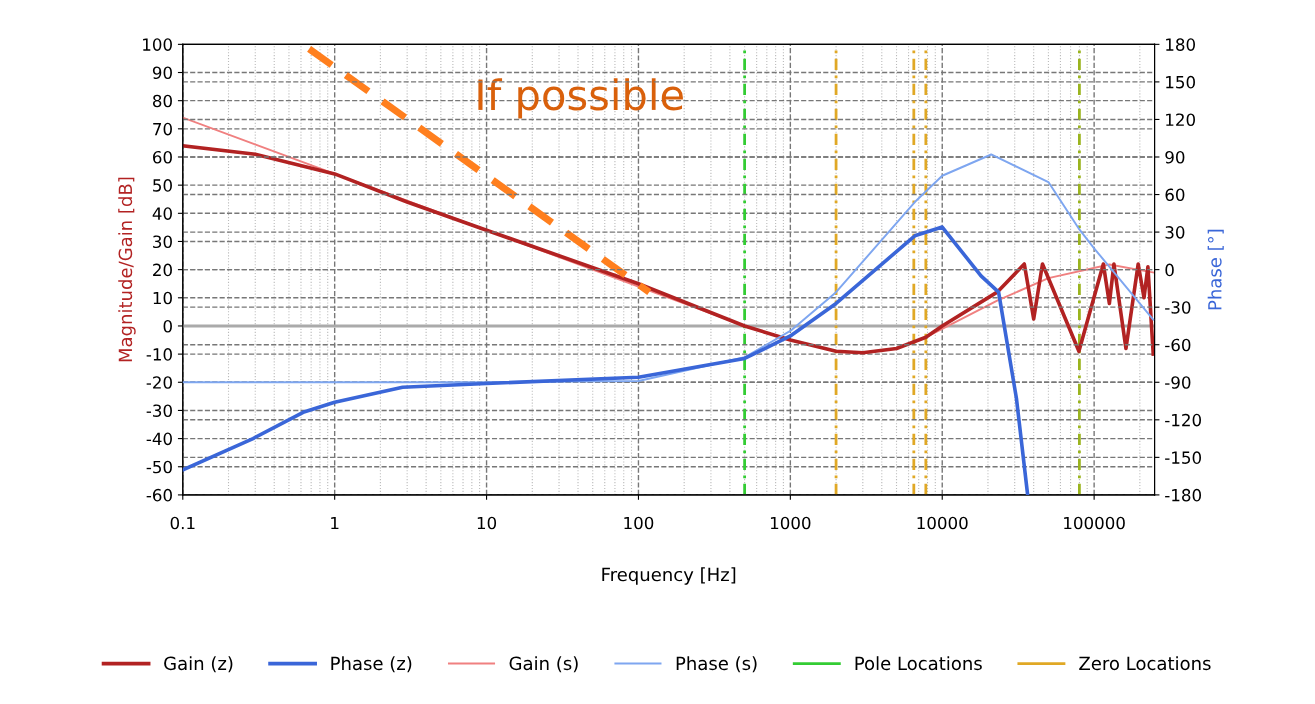 The width and height of the screenshot is (1315, 704). I want to click on y-tick-label: -40, so click(159, 439).